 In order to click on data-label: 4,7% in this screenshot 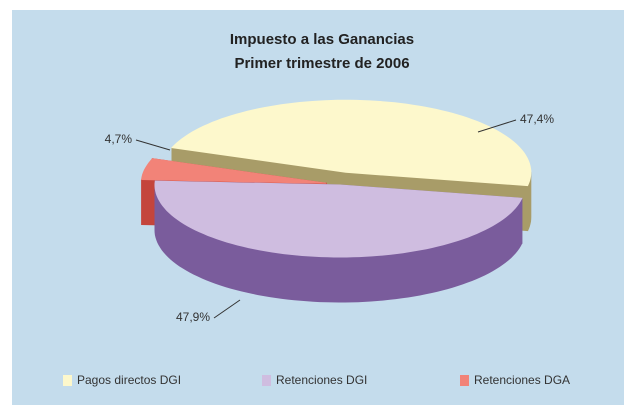, I will do `click(119, 139)`.